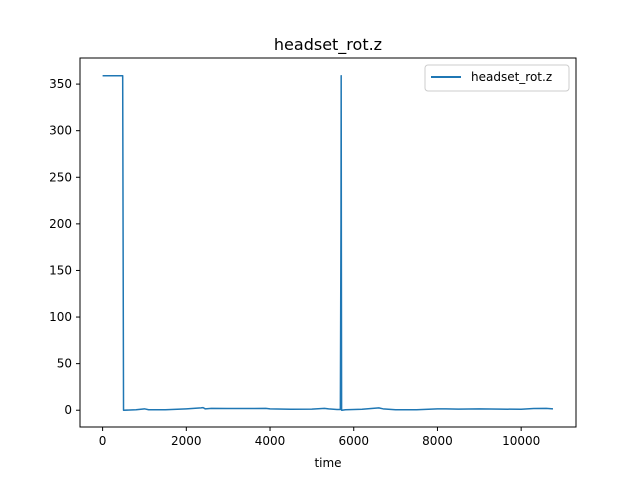  What do you see at coordinates (437, 441) in the screenshot?
I see `x-tick-label: 8000` at bounding box center [437, 441].